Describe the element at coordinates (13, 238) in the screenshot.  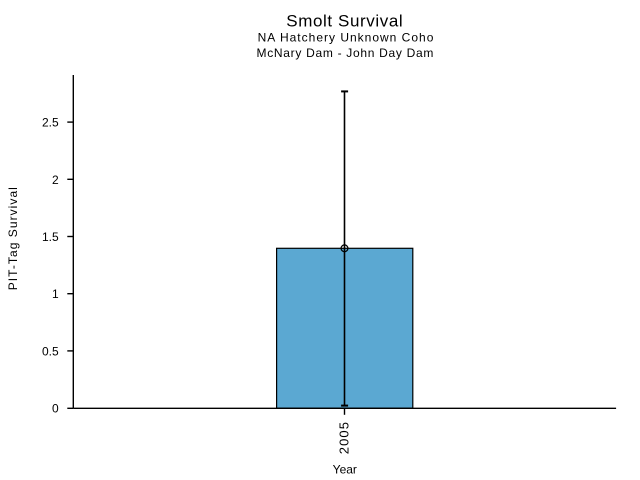
I see `svg-text: PIT-Tag Survival` at that location.